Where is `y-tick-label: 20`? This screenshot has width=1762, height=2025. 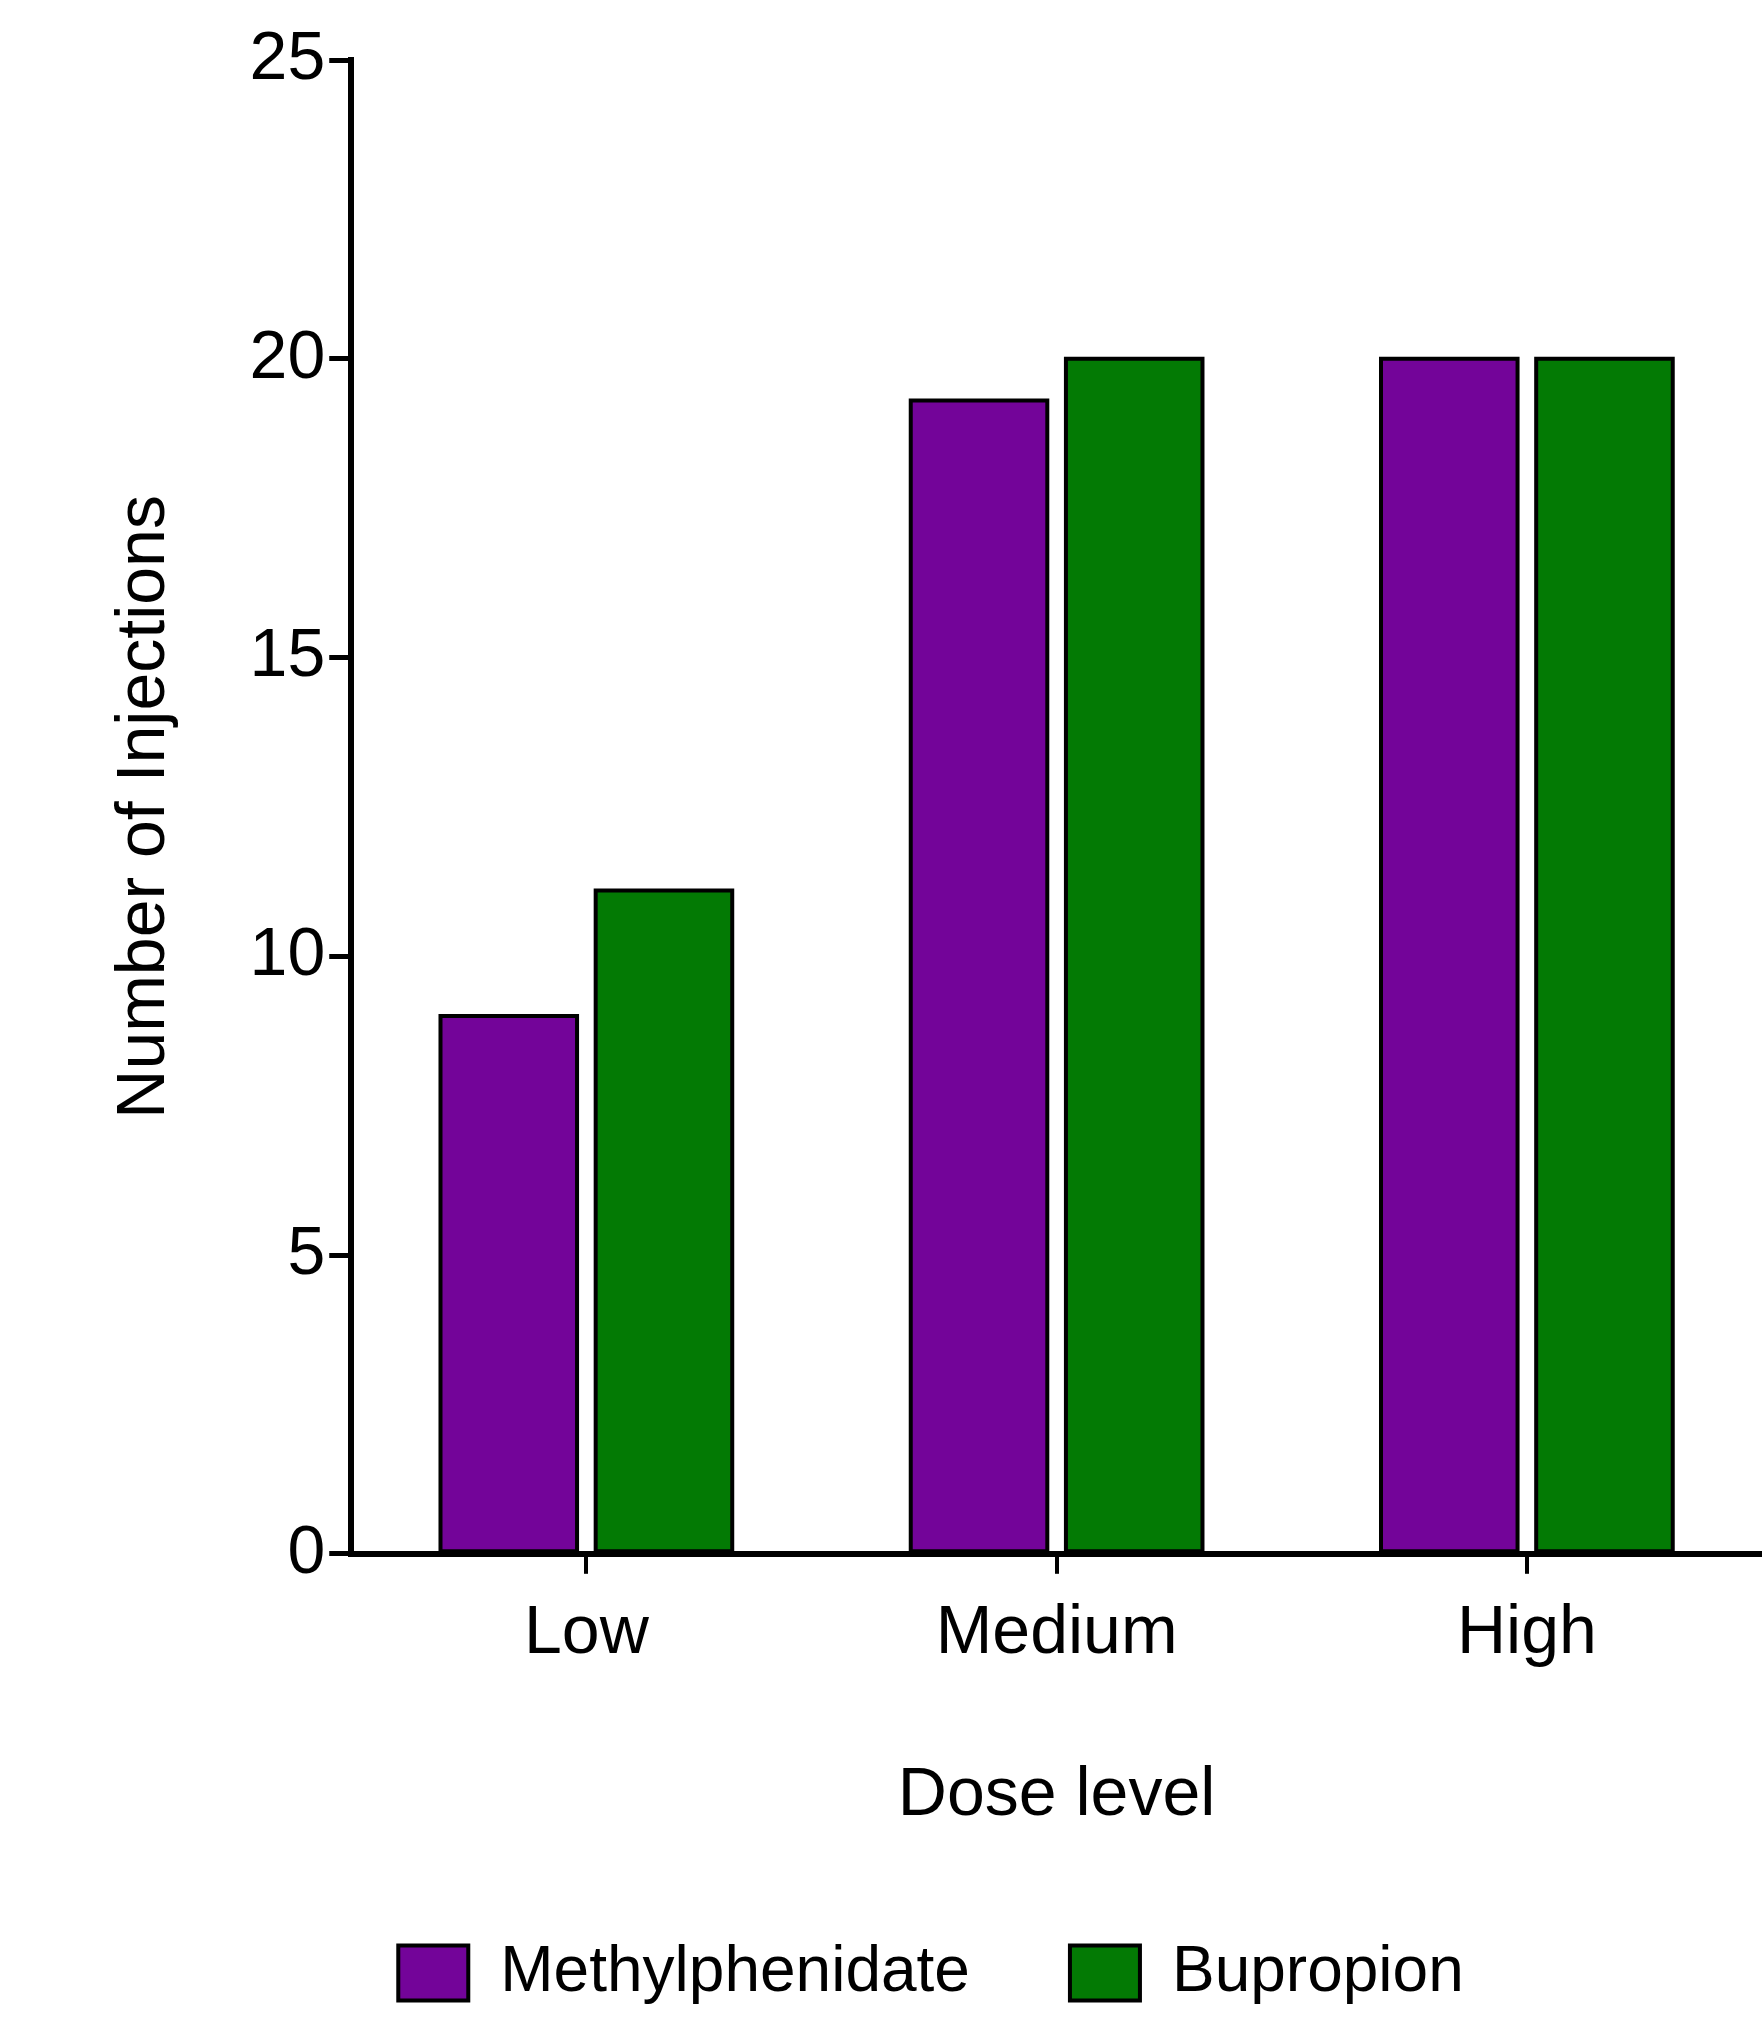
y-tick-label: 20 is located at coordinates (287, 353).